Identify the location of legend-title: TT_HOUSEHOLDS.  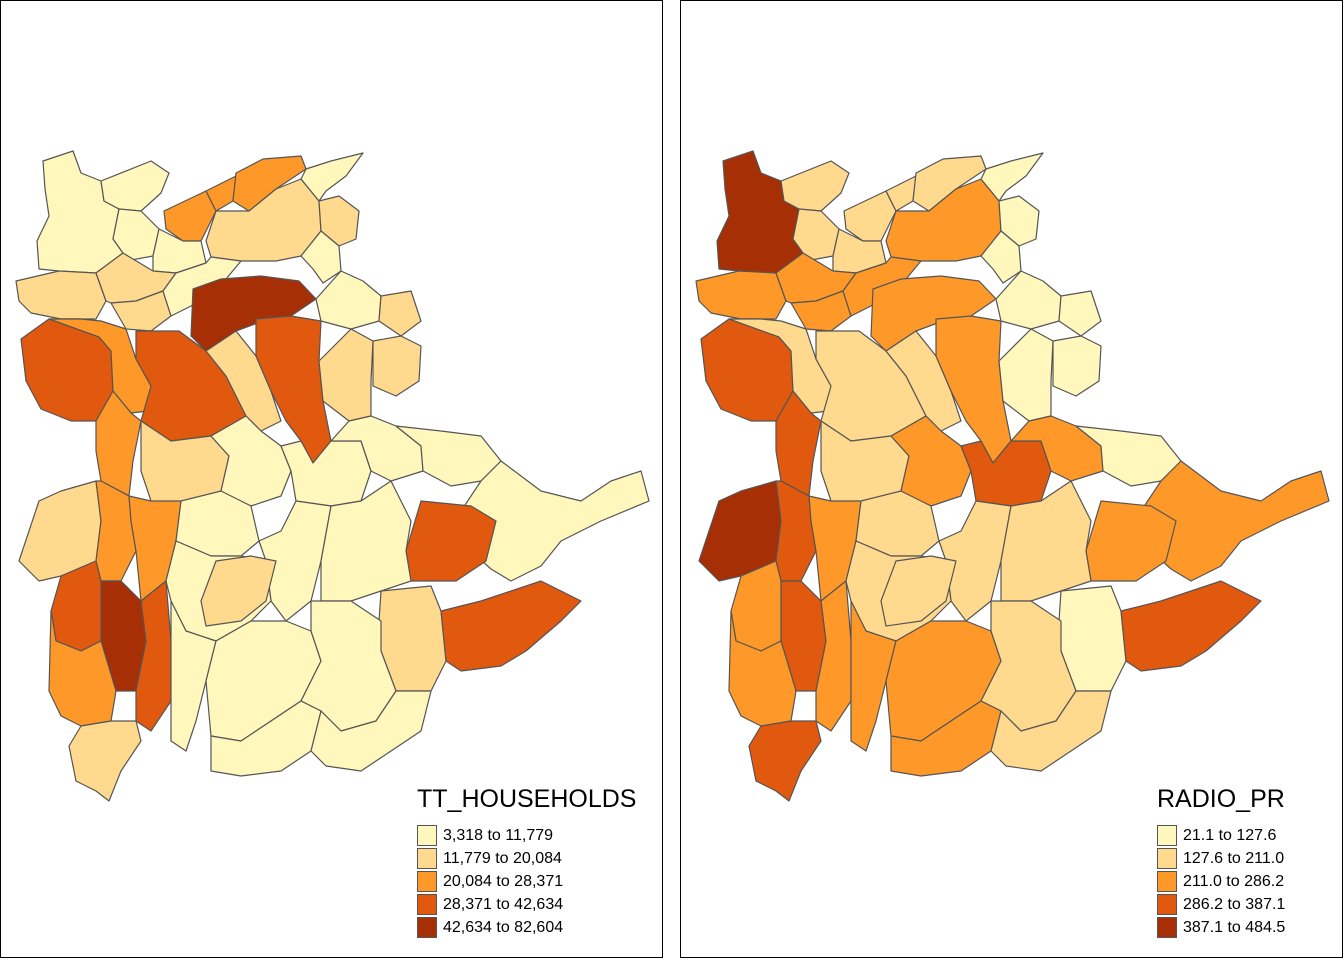
(527, 799).